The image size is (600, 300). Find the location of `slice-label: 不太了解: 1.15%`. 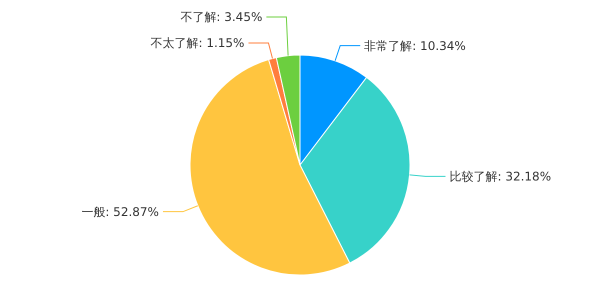

slice-label: 不太了解: 1.15% is located at coordinates (197, 43).